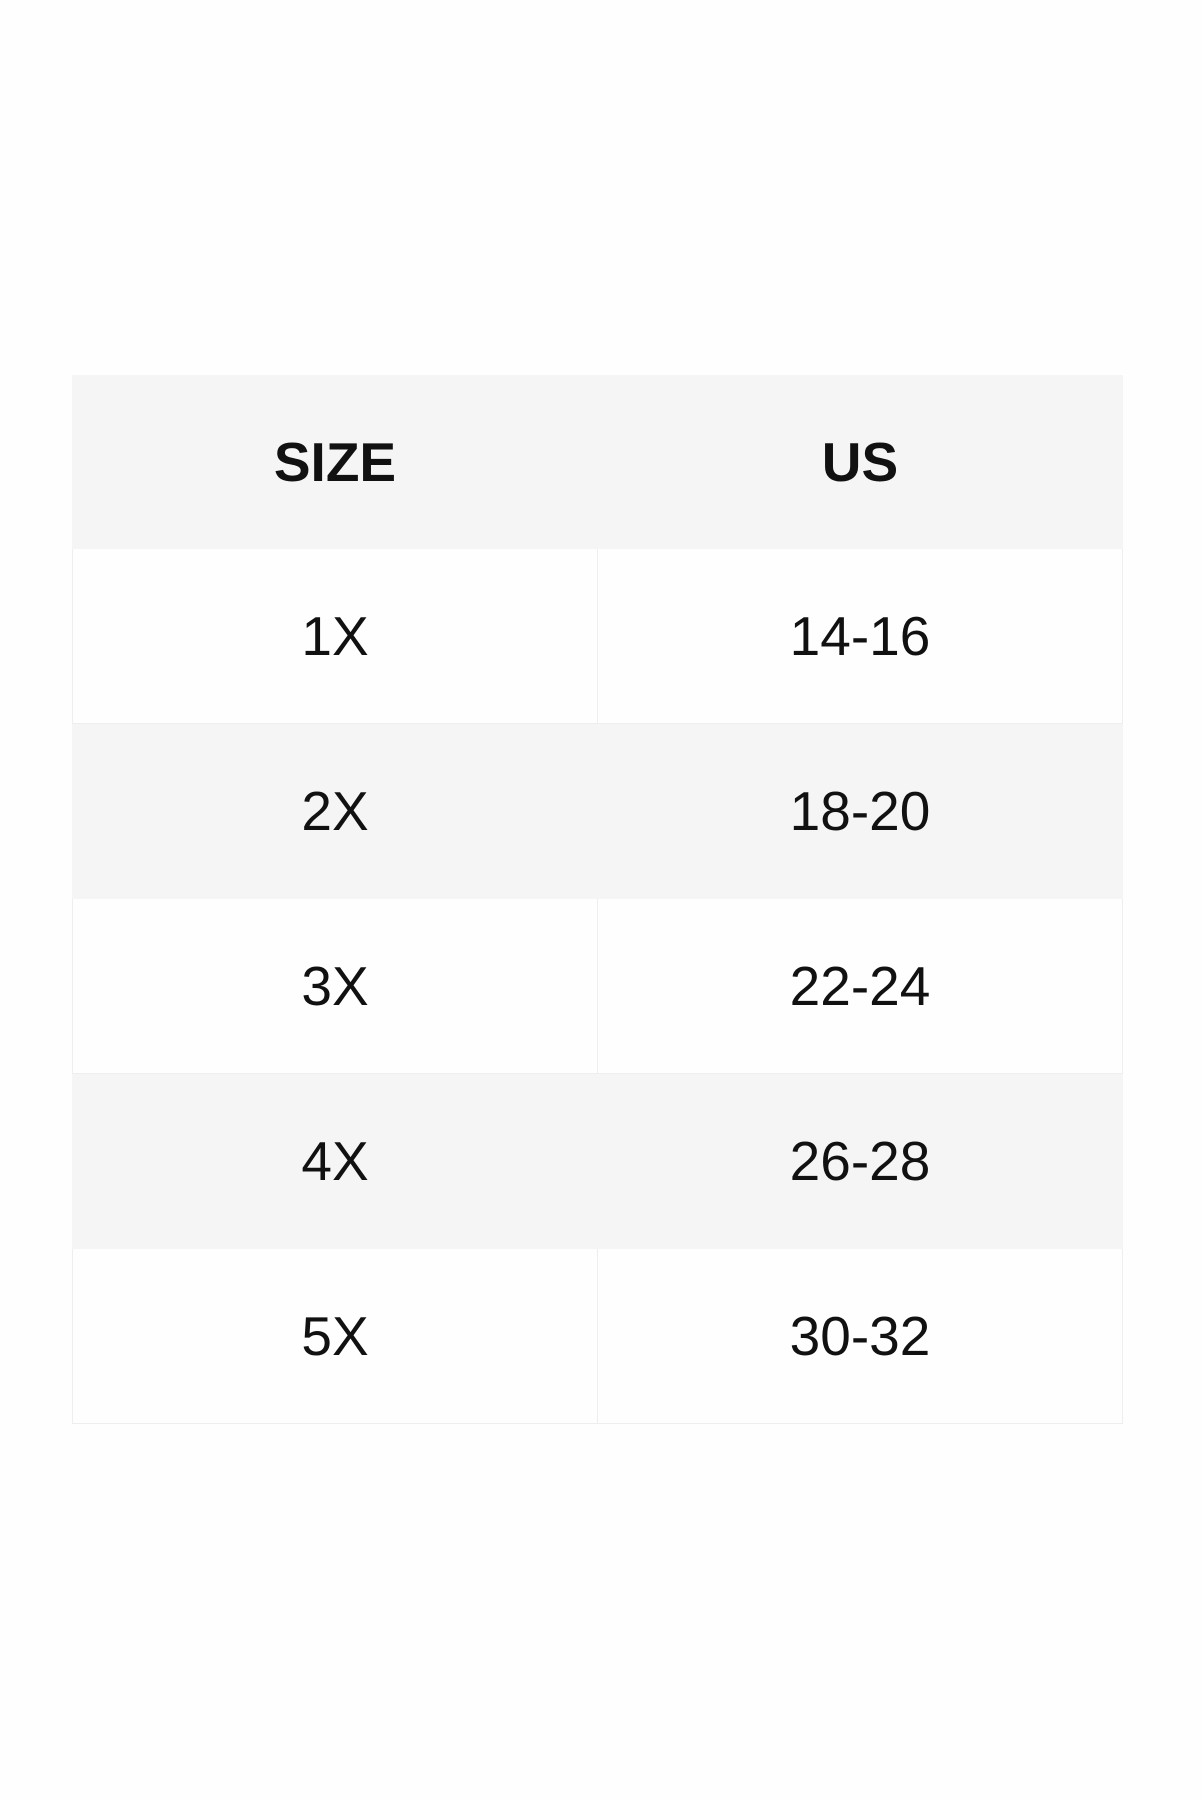 The width and height of the screenshot is (1201, 1800). Describe the element at coordinates (860, 1161) in the screenshot. I see `table-cell: 26-28` at that location.